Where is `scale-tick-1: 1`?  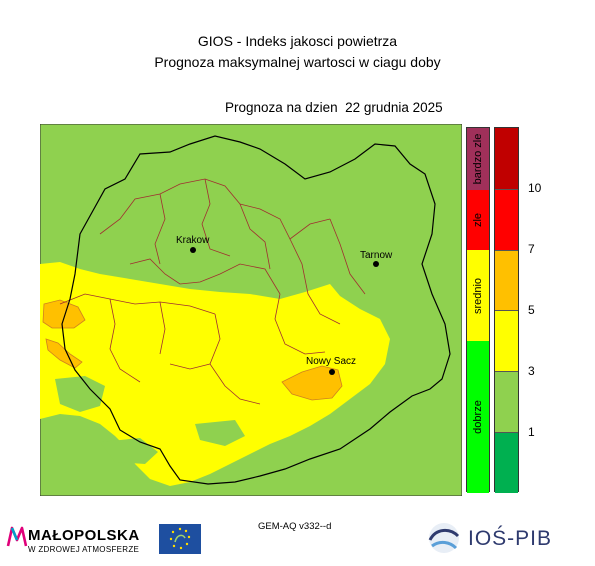 scale-tick-1: 1 is located at coordinates (531, 432).